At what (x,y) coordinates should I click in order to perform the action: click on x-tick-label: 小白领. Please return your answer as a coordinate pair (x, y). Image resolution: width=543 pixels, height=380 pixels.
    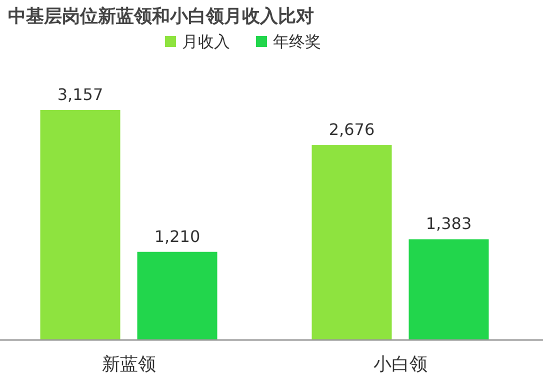
    Looking at the image, I should click on (400, 364).